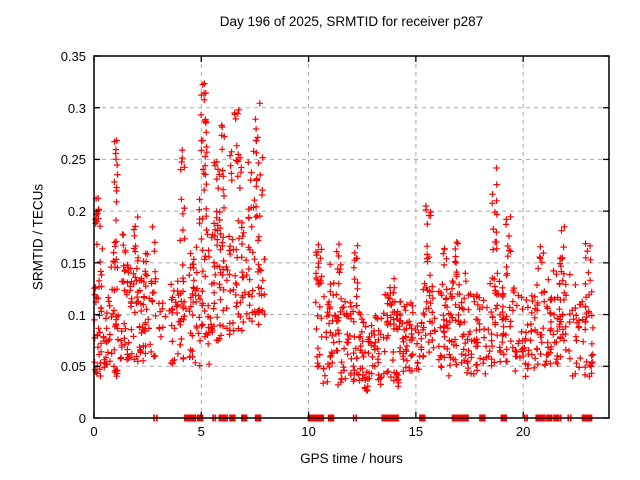 The width and height of the screenshot is (640, 480). Describe the element at coordinates (73, 56) in the screenshot. I see `y-tick-label: 0.35` at that location.